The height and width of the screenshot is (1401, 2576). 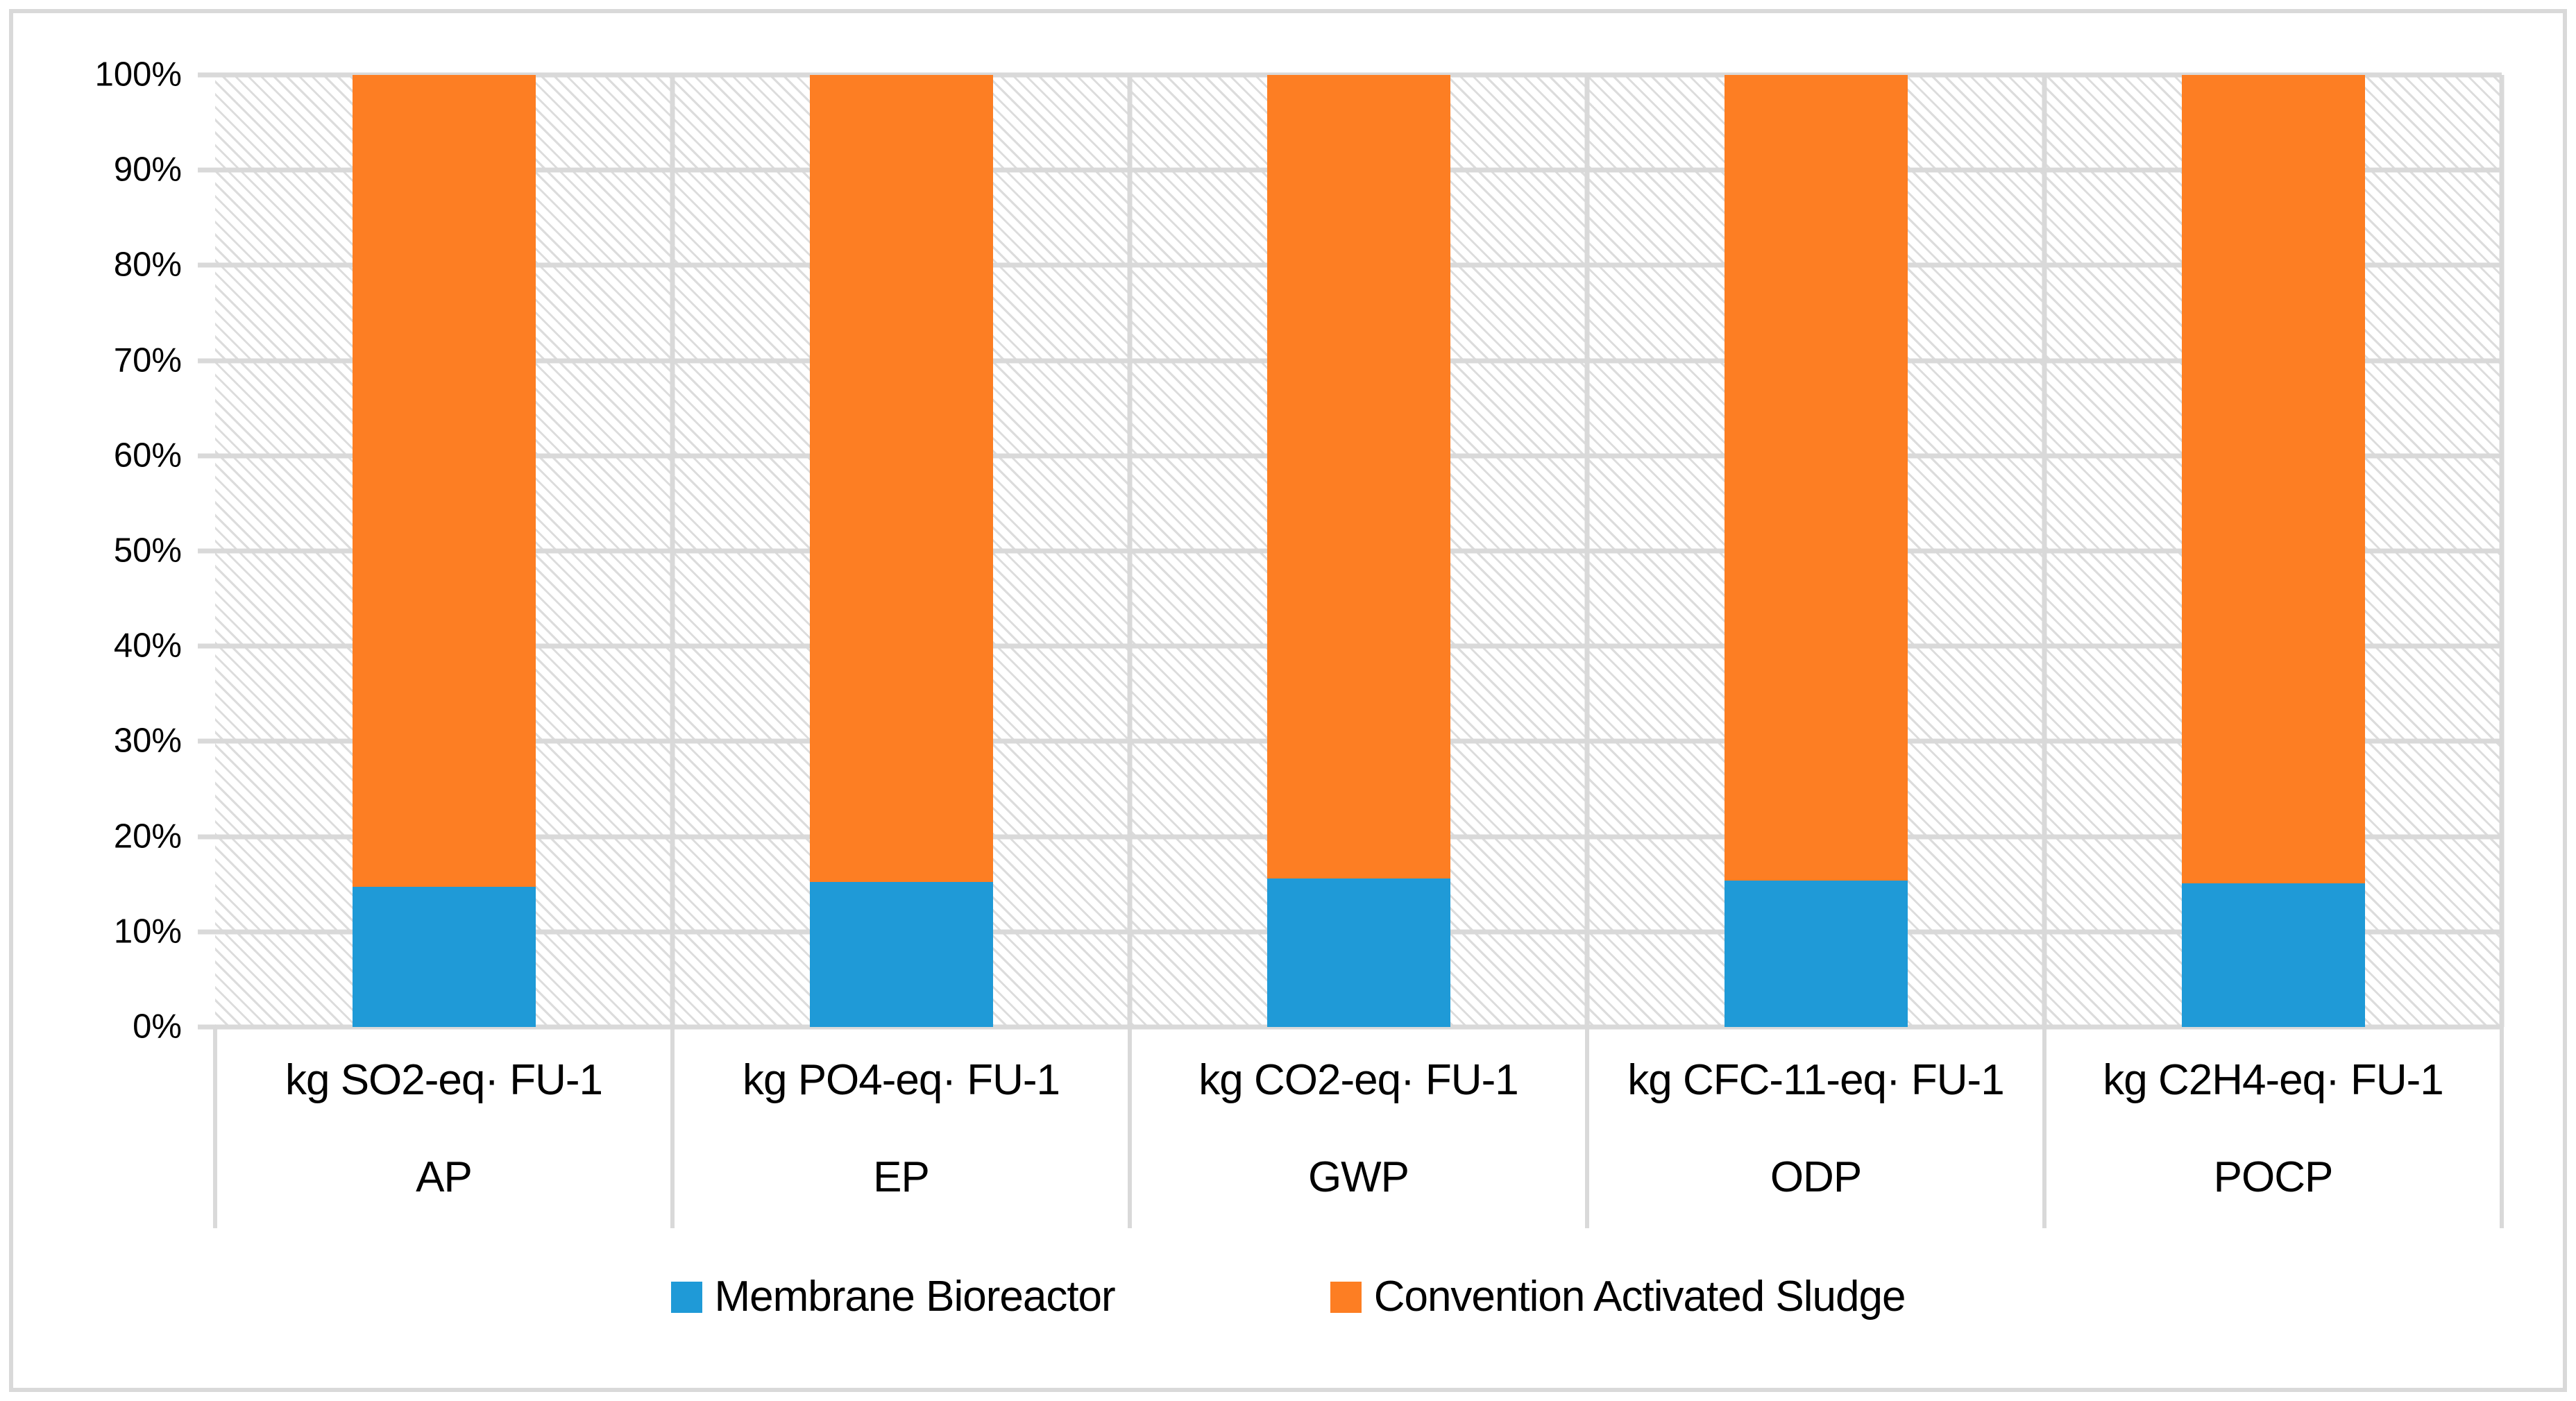 I want to click on category-name-label: POCP, so click(x=2274, y=1177).